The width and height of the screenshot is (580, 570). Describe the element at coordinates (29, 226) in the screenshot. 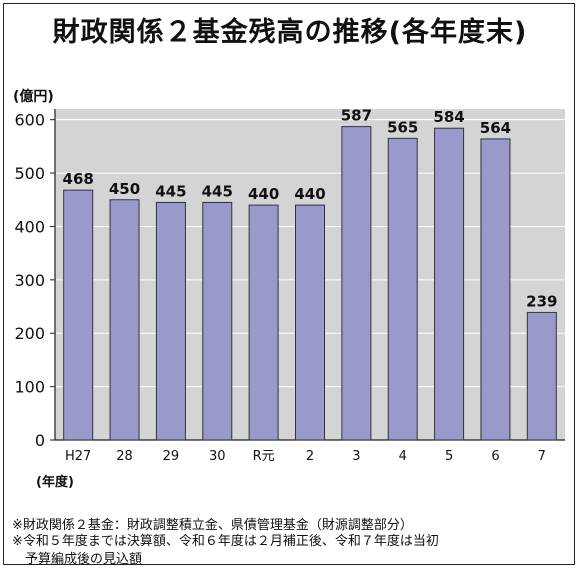

I see `y-tick-label: 400` at that location.